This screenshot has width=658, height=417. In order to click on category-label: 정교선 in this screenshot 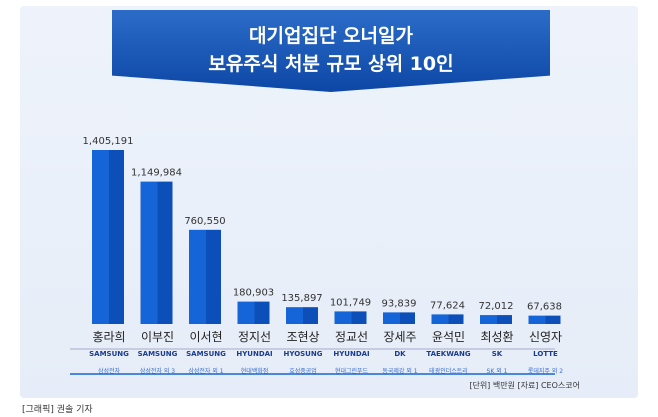, I will do `click(351, 337)`.